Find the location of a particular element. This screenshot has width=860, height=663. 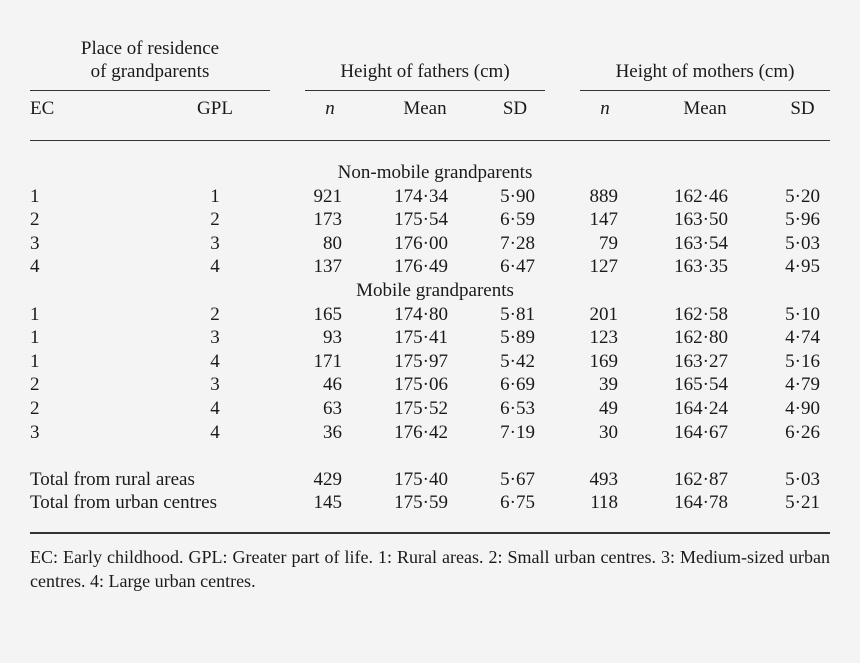

header-bottom-rule is located at coordinates (430, 140).